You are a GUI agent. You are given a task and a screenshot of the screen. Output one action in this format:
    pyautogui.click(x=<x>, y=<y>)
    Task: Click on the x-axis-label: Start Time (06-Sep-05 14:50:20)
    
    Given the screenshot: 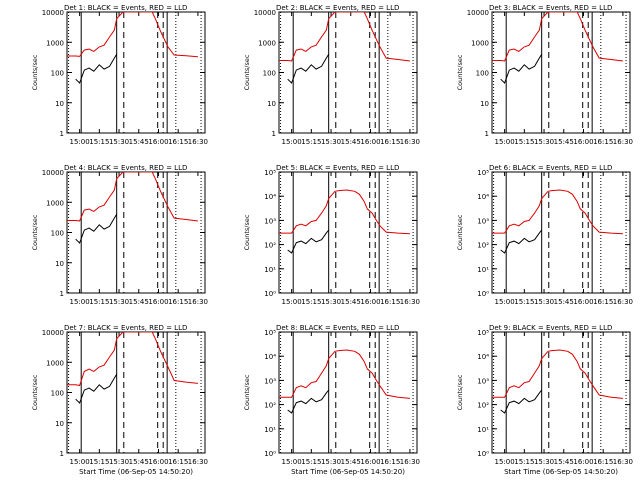 What is the action you would take?
    pyautogui.click(x=561, y=472)
    